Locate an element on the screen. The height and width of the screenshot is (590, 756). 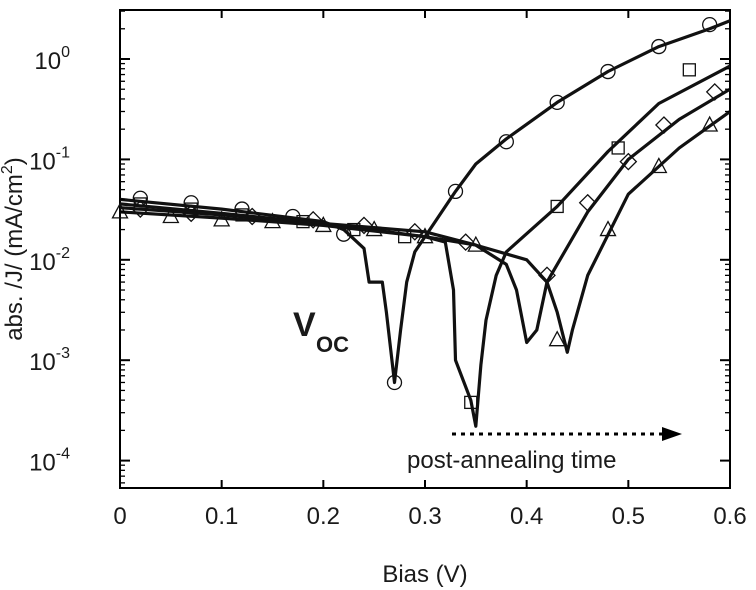
arrow-head is located at coordinates (672, 434).